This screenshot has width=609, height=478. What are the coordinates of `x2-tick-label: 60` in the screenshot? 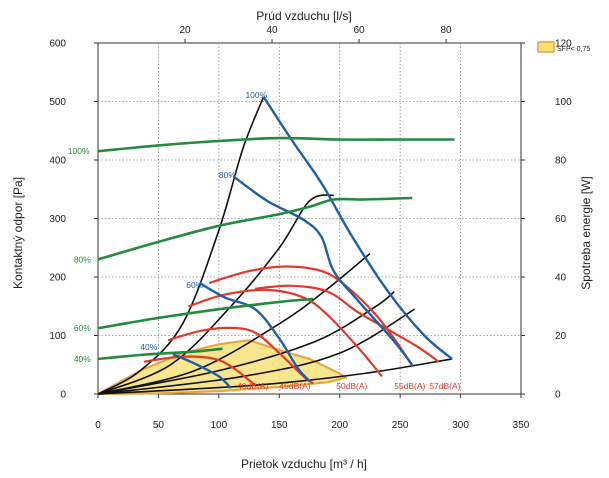 It's located at (359, 30).